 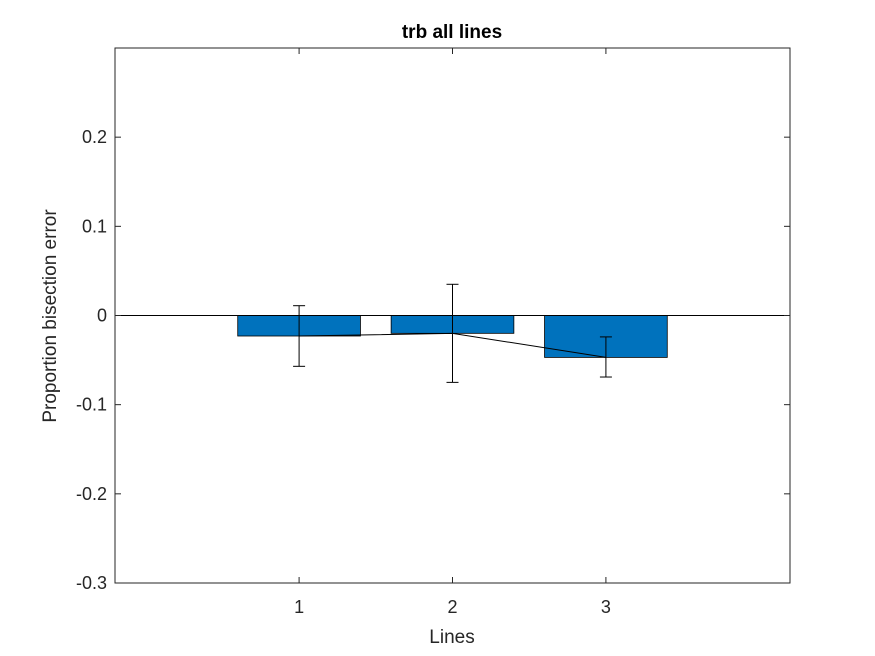 What do you see at coordinates (451, 637) in the screenshot?
I see `x-axis-label: Lines` at bounding box center [451, 637].